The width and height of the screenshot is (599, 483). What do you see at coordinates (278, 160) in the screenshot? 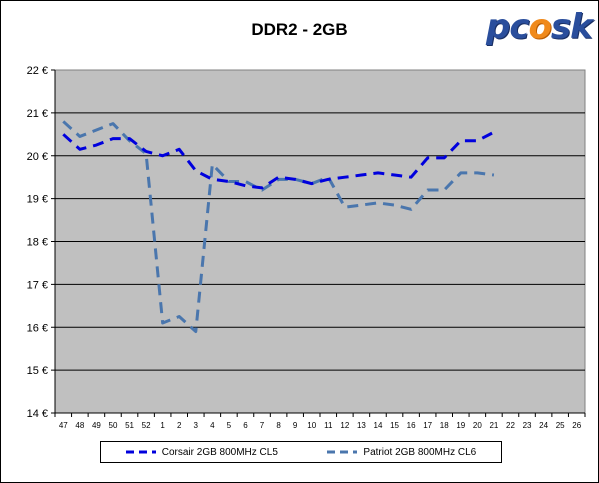
I see `series-line-corsair` at bounding box center [278, 160].